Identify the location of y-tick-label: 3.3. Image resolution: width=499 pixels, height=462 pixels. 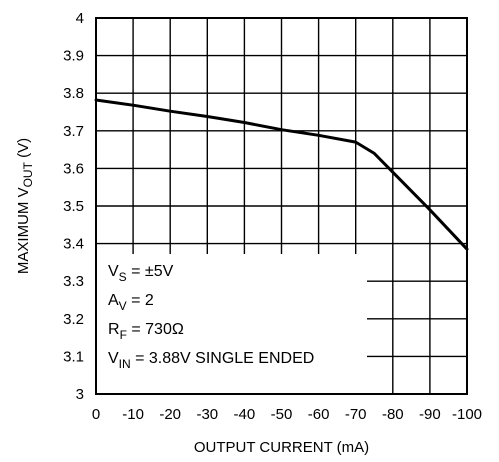
(73, 281).